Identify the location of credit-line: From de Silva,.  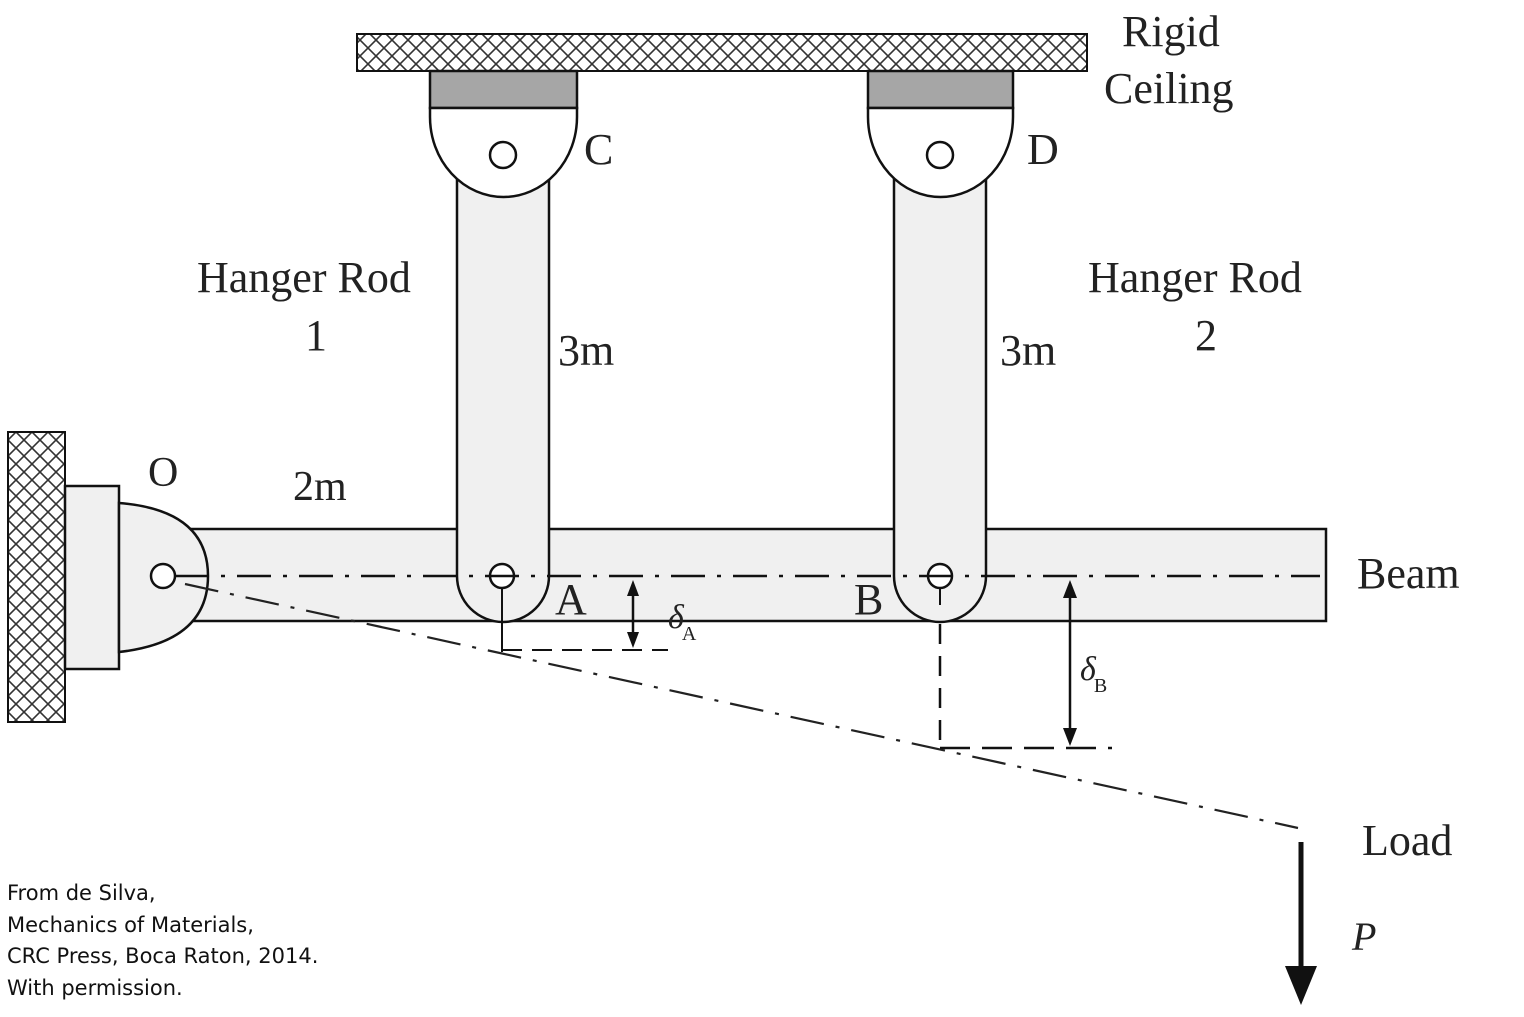
(81, 893).